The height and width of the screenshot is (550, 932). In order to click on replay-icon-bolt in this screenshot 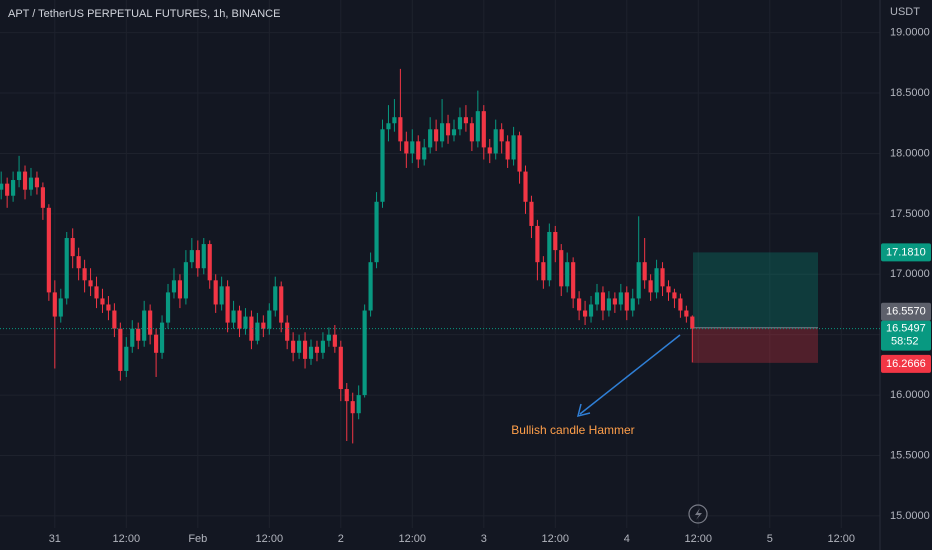, I will do `click(698, 514)`.